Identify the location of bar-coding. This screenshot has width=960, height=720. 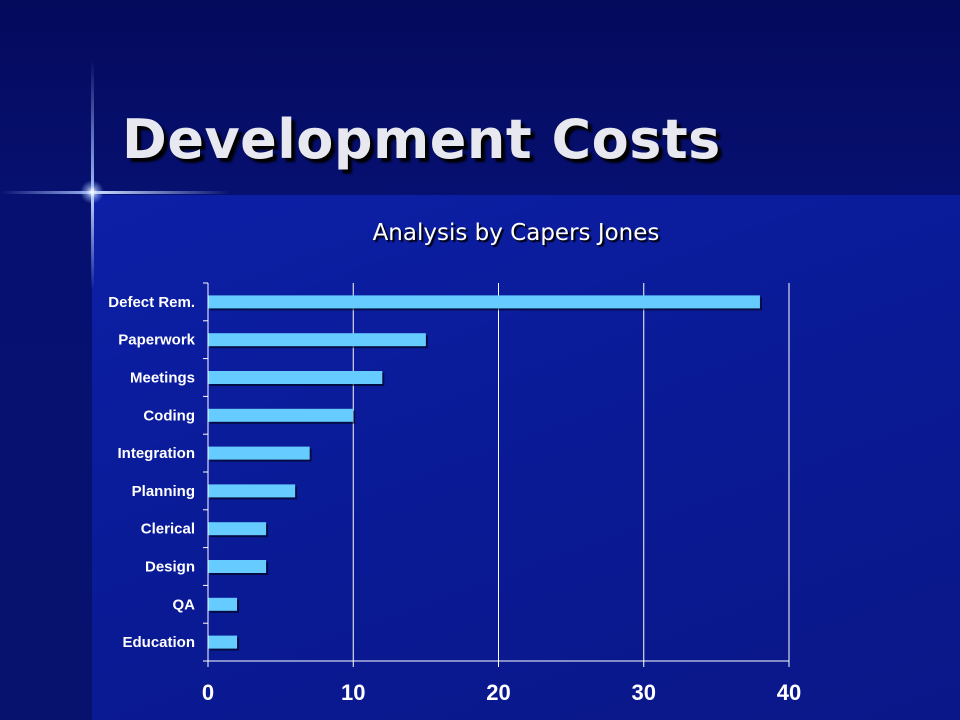
(281, 415).